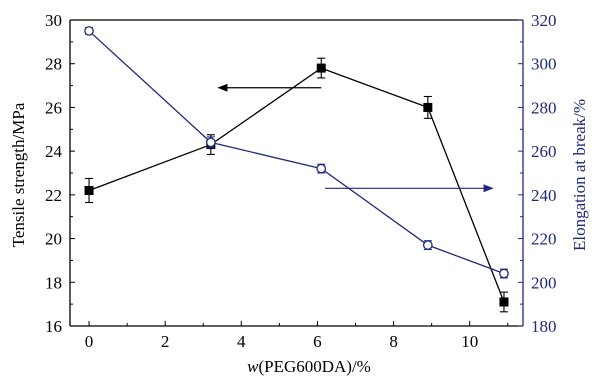 Image resolution: width=595 pixels, height=378 pixels. Describe the element at coordinates (18, 174) in the screenshot. I see `y-axis-left-title: Tensile strength/MPa` at that location.